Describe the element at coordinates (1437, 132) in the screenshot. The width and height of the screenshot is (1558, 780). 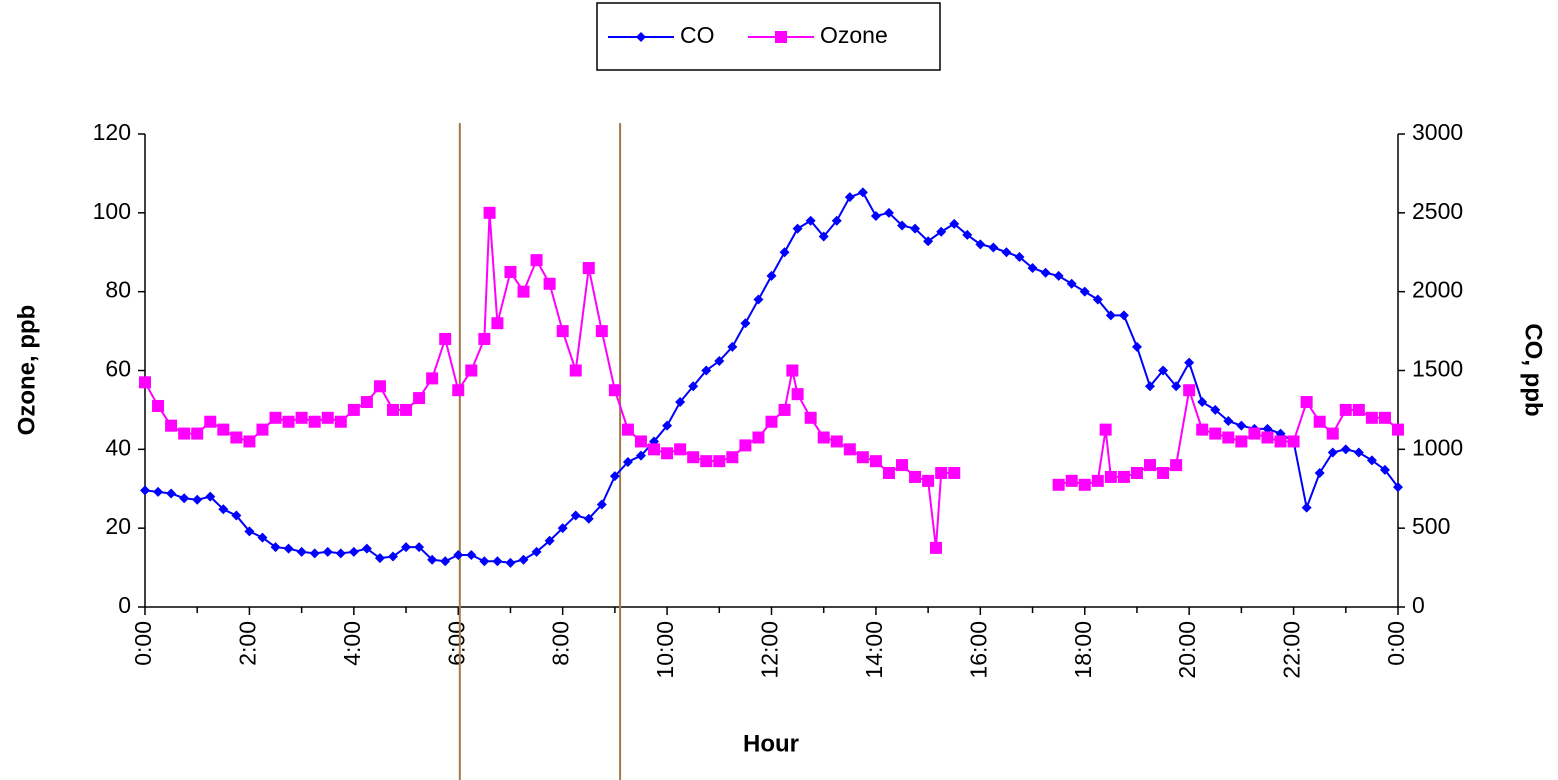
I see `y2-tick-label: 3000` at that location.